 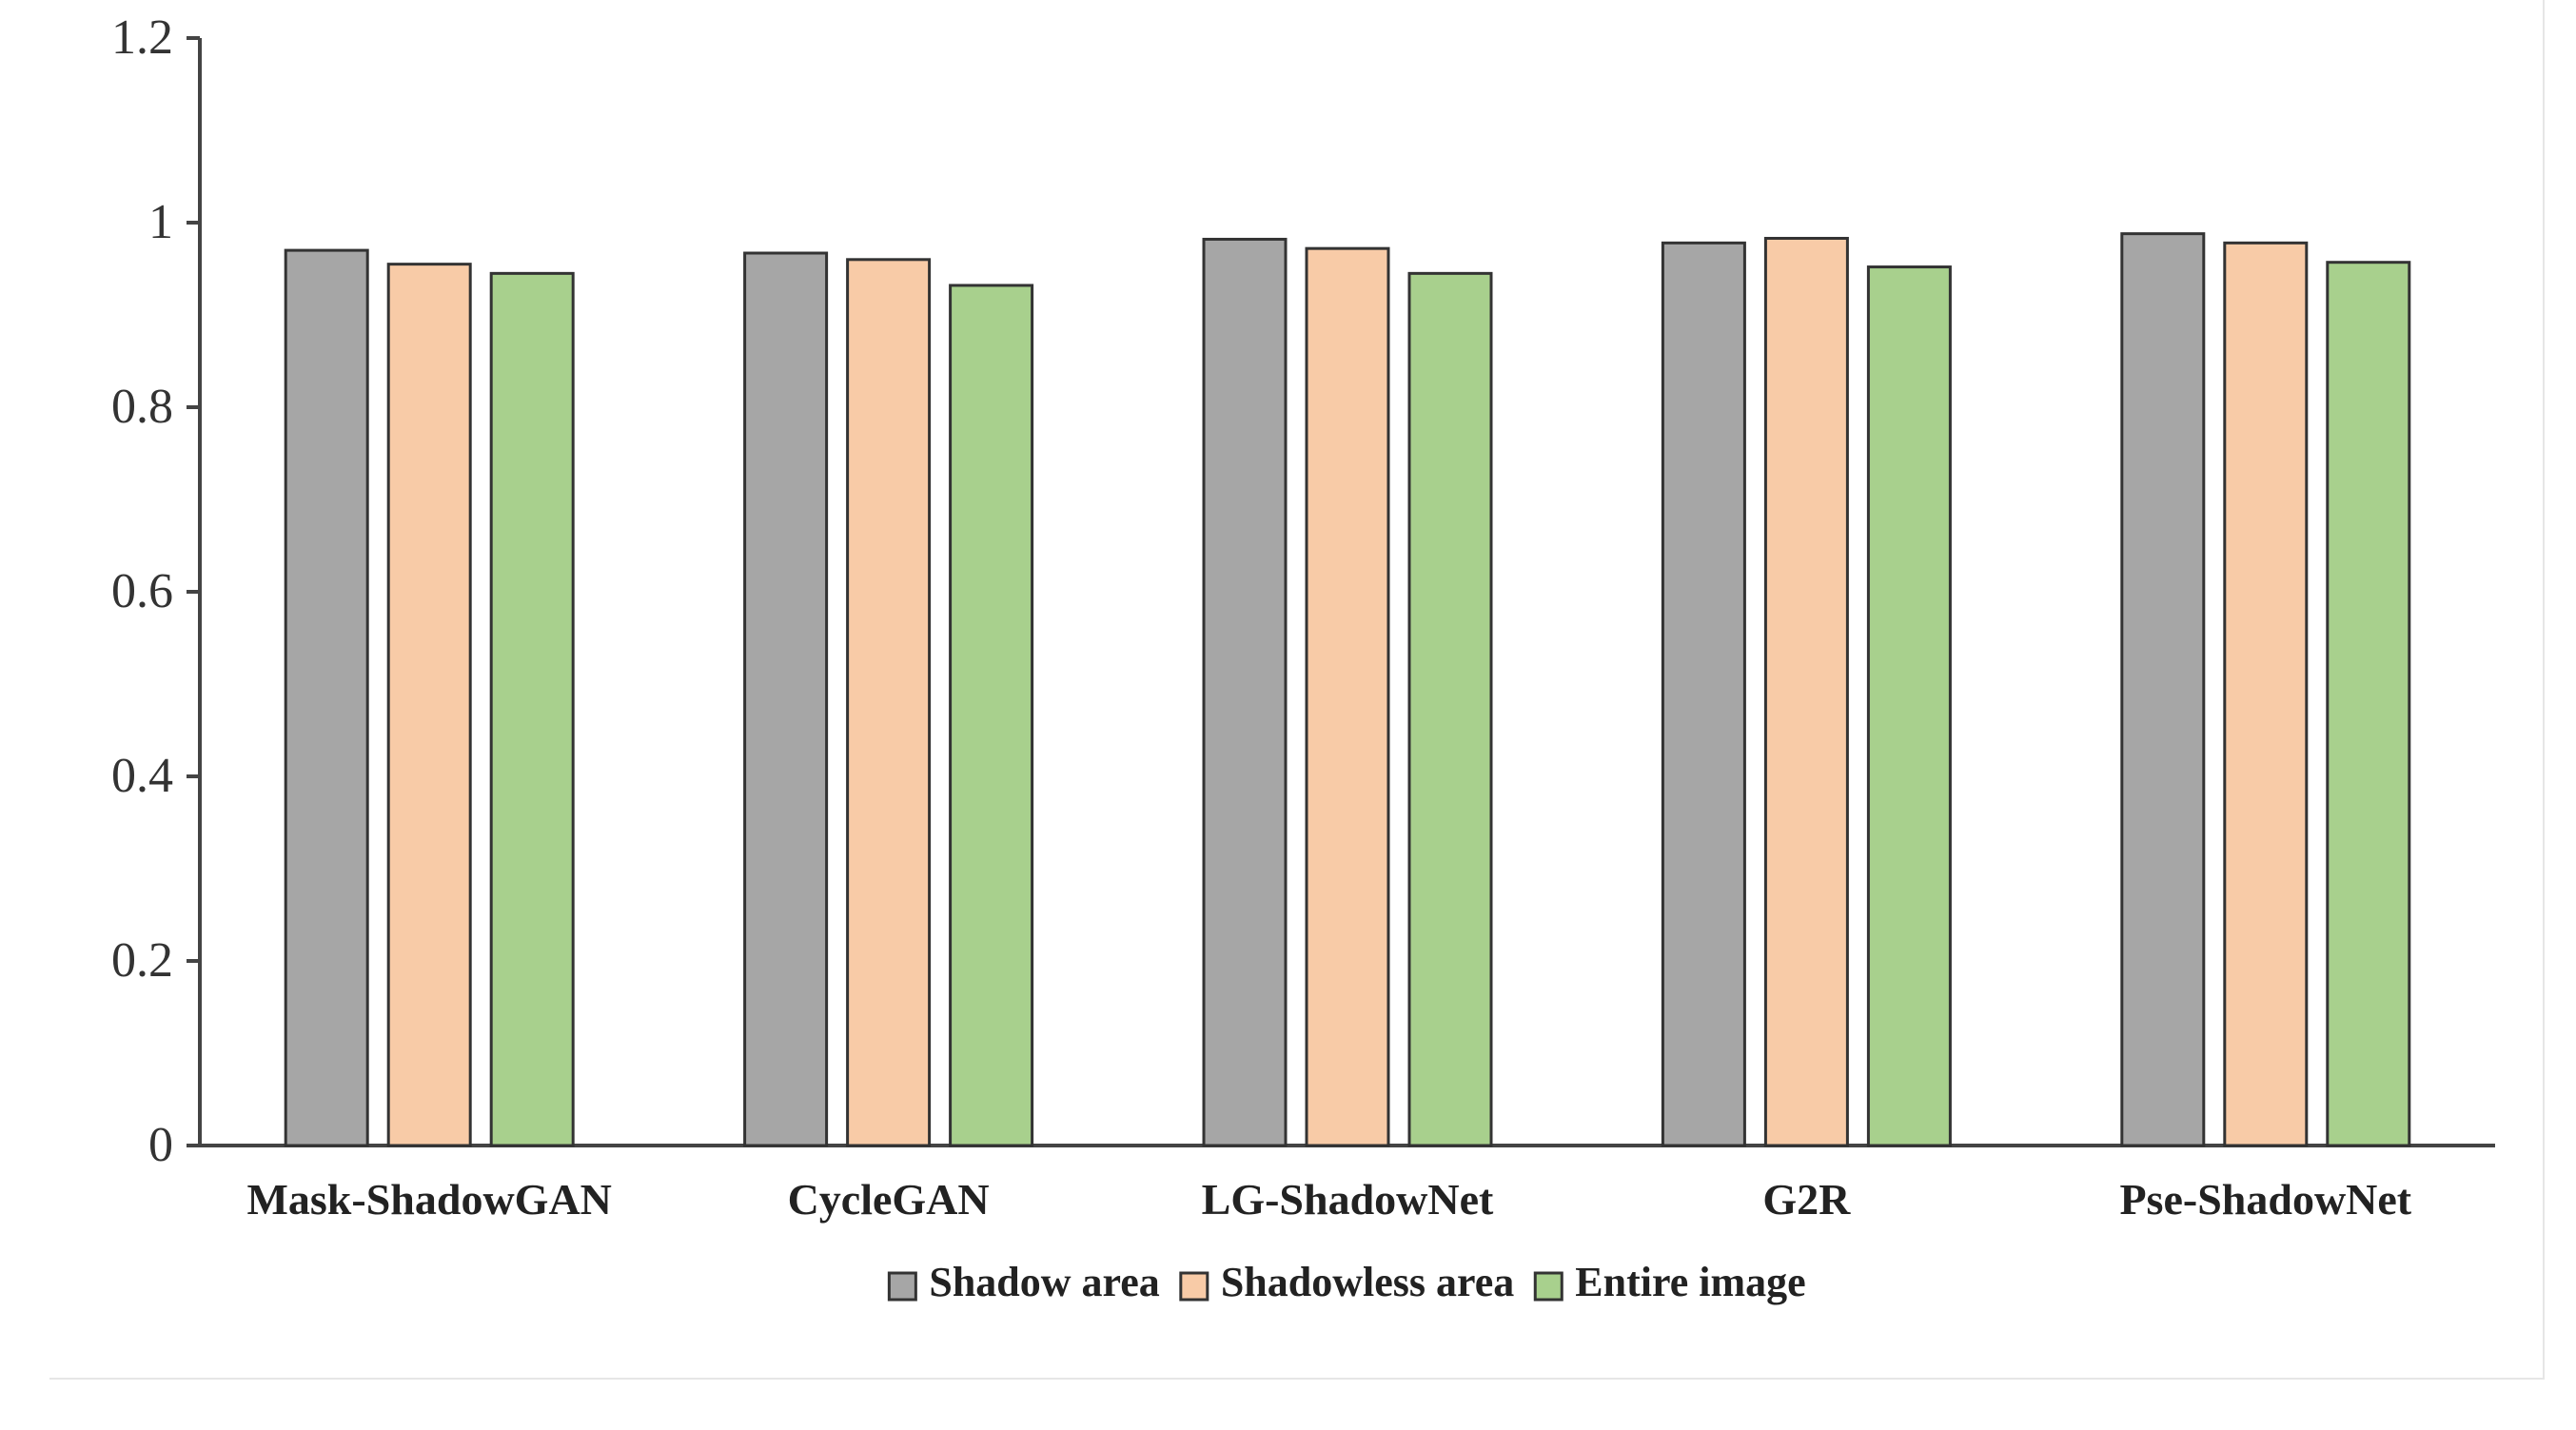 I want to click on x-category-label: Pse-ShadowNet, so click(x=2265, y=1200).